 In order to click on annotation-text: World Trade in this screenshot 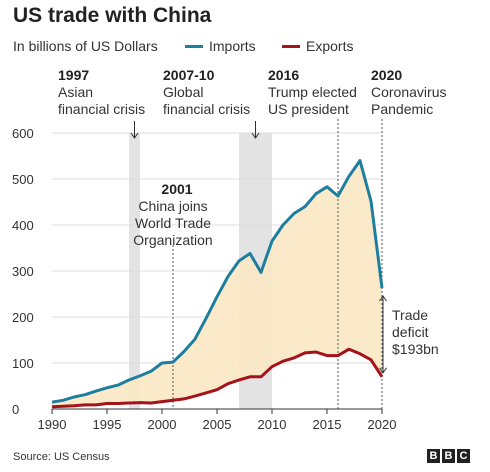, I will do `click(173, 223)`.